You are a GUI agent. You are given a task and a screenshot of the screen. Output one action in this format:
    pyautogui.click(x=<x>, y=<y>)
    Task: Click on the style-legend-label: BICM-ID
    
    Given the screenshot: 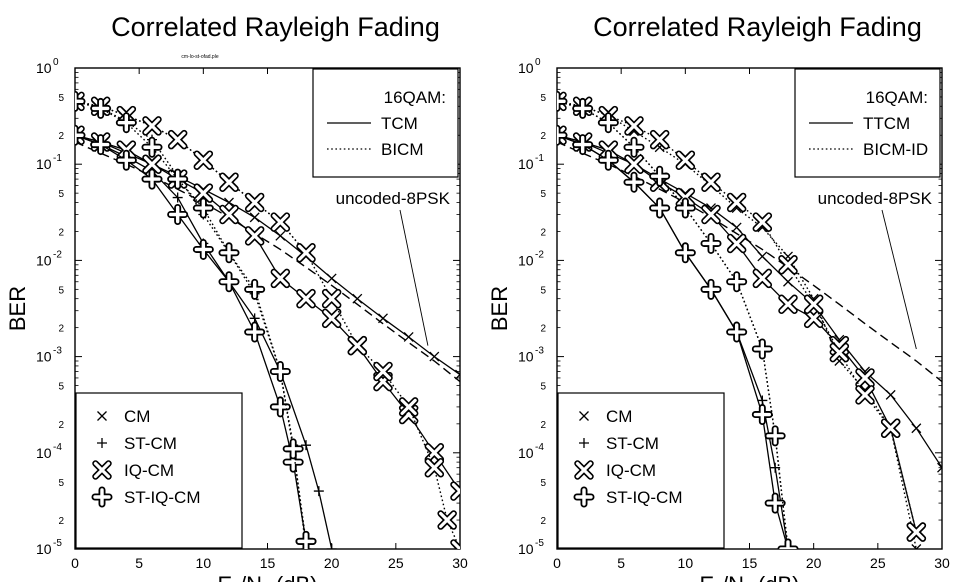 What is the action you would take?
    pyautogui.click(x=895, y=149)
    